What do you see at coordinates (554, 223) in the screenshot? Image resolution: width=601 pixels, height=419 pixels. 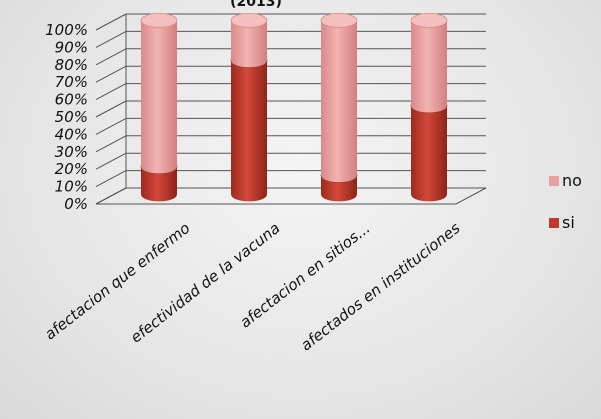 I see `legend-swatch-si` at bounding box center [554, 223].